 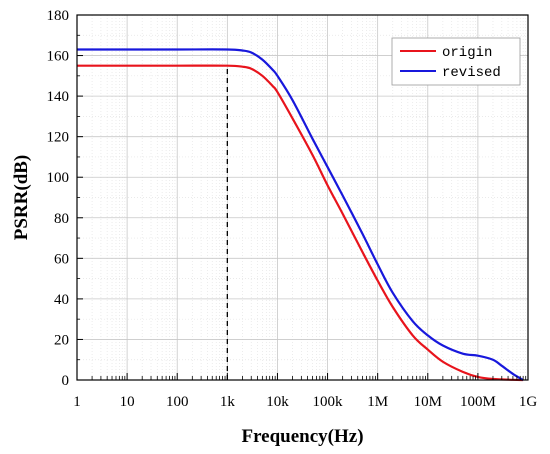 I want to click on x-tick-label: 1G, so click(x=528, y=402).